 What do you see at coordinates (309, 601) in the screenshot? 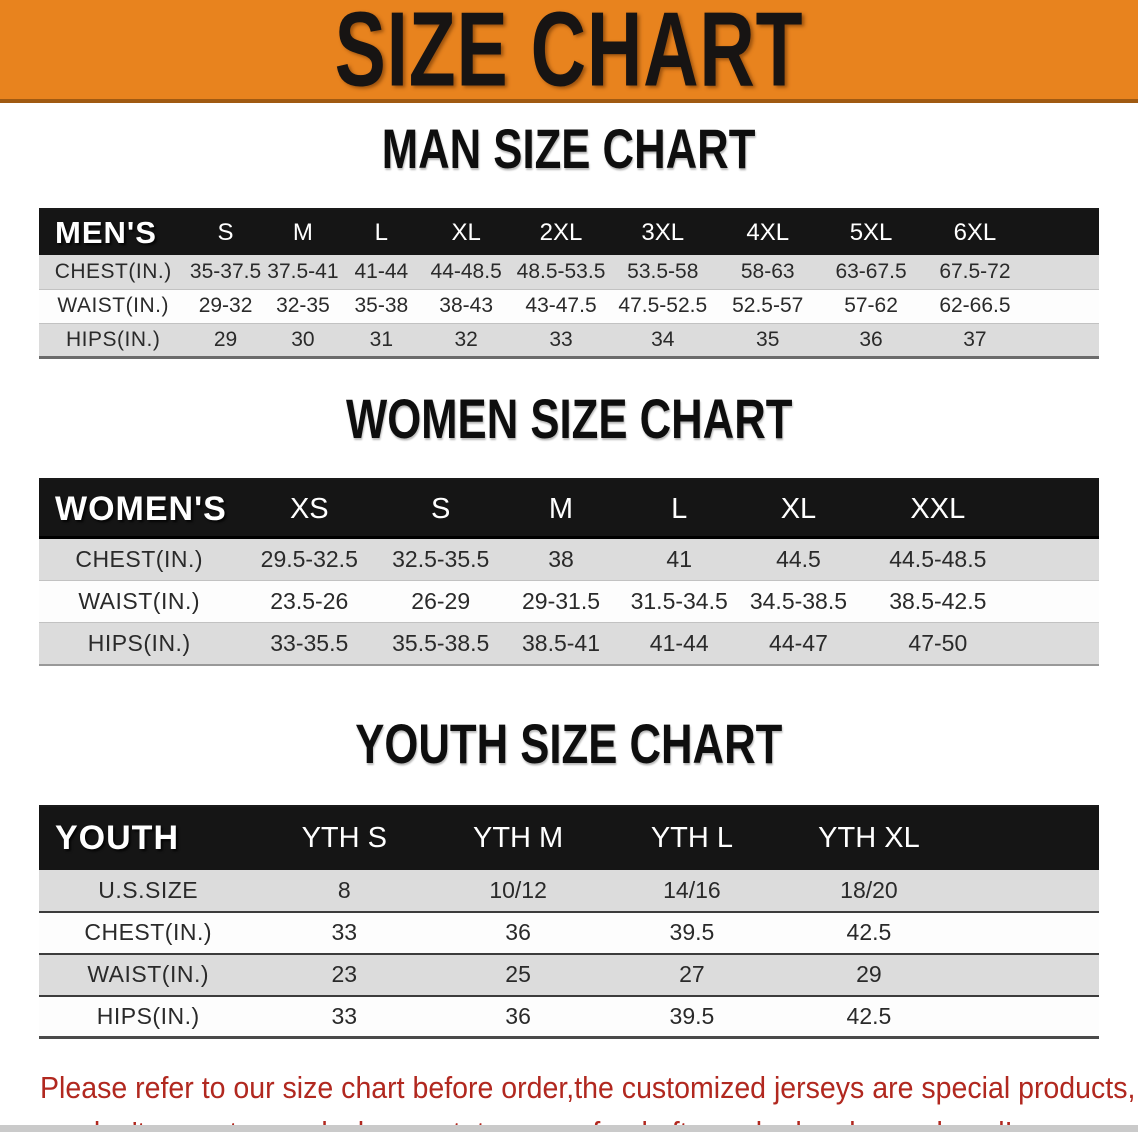
I see `size-value: 23.5-26` at bounding box center [309, 601].